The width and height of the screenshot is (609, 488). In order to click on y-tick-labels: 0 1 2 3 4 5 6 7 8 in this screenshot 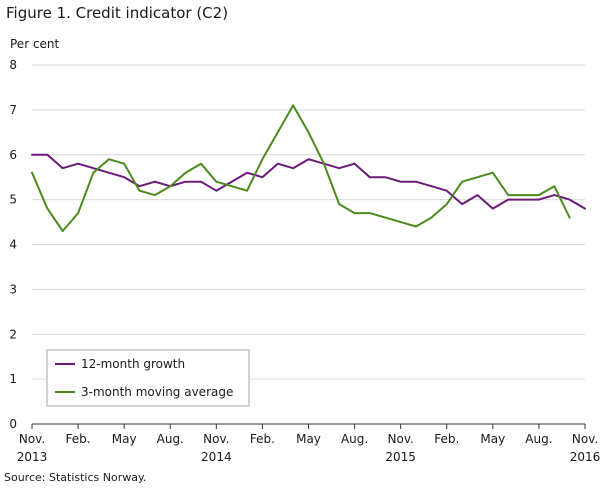, I will do `click(13, 244)`.